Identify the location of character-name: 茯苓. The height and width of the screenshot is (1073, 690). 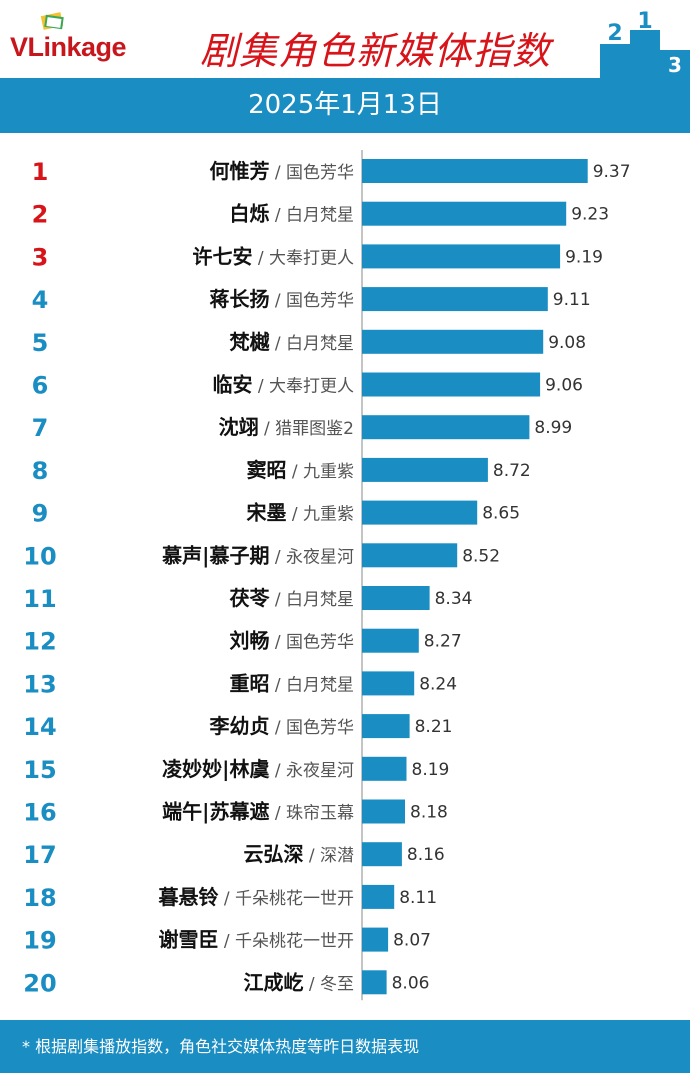
(249, 598).